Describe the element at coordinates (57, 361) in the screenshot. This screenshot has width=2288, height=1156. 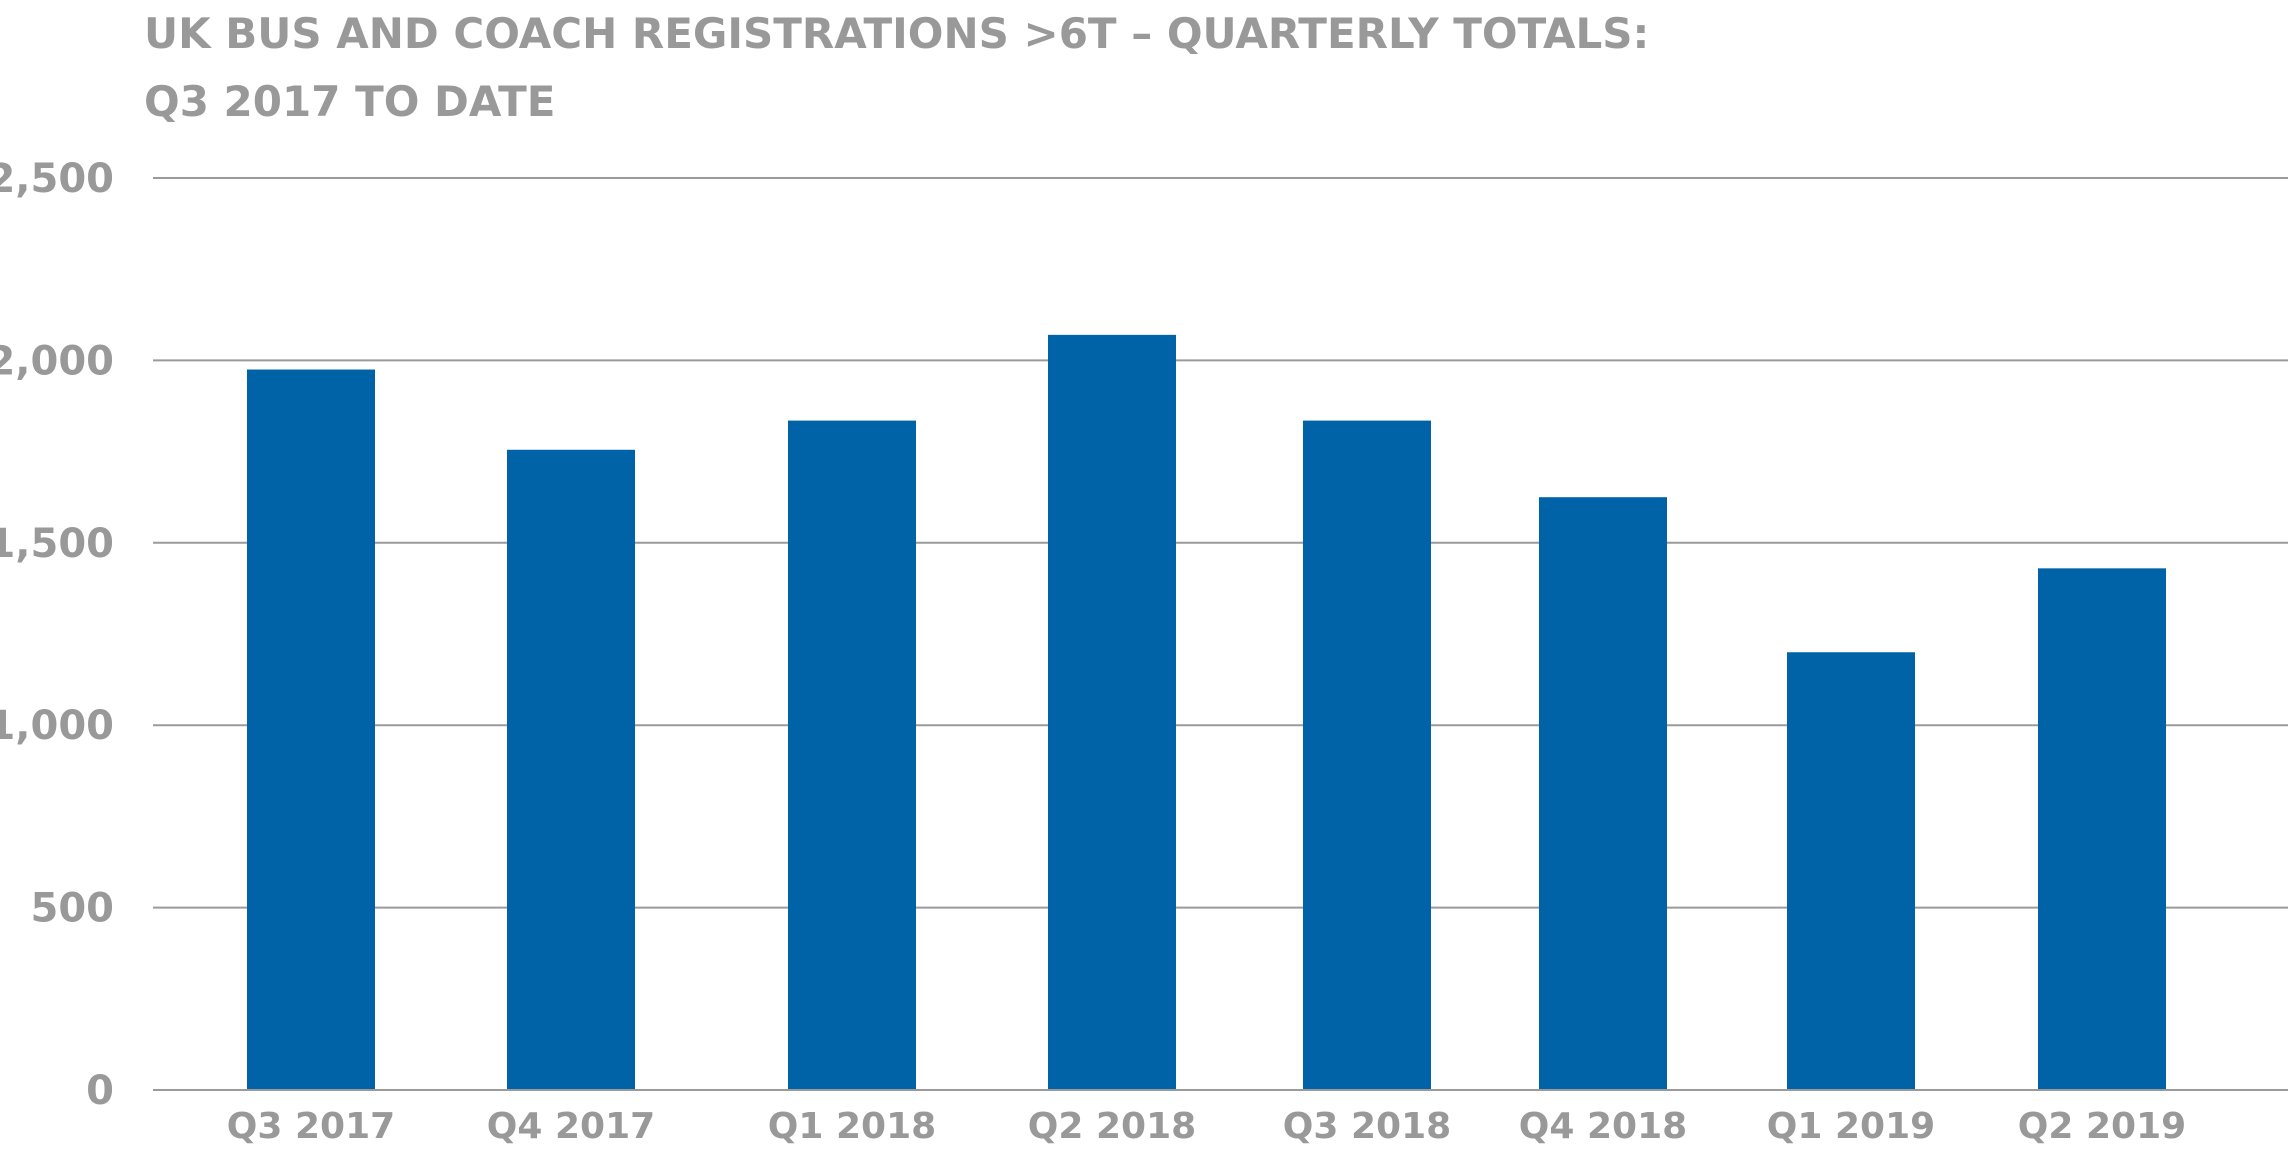
I see `y-tick-label: 2,000` at that location.